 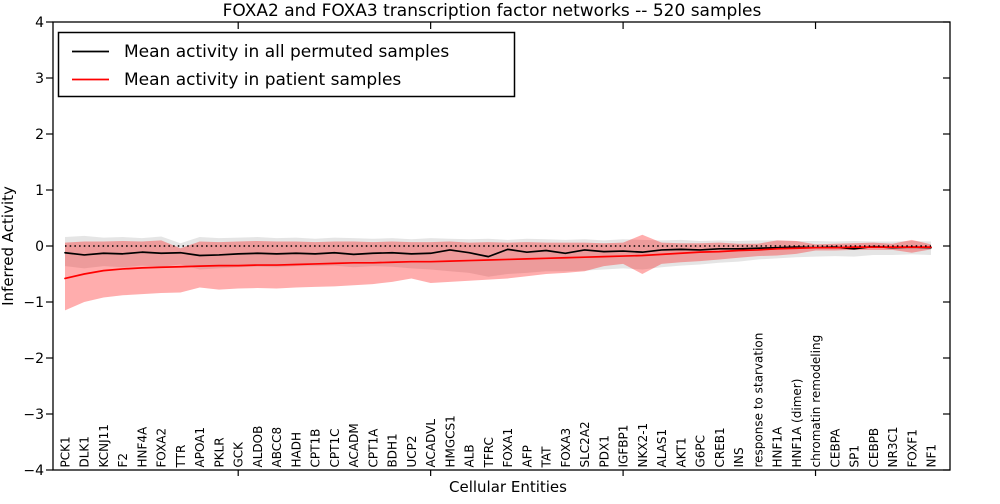 What do you see at coordinates (33, 415) in the screenshot?
I see `y-tick-label: −3` at bounding box center [33, 415].